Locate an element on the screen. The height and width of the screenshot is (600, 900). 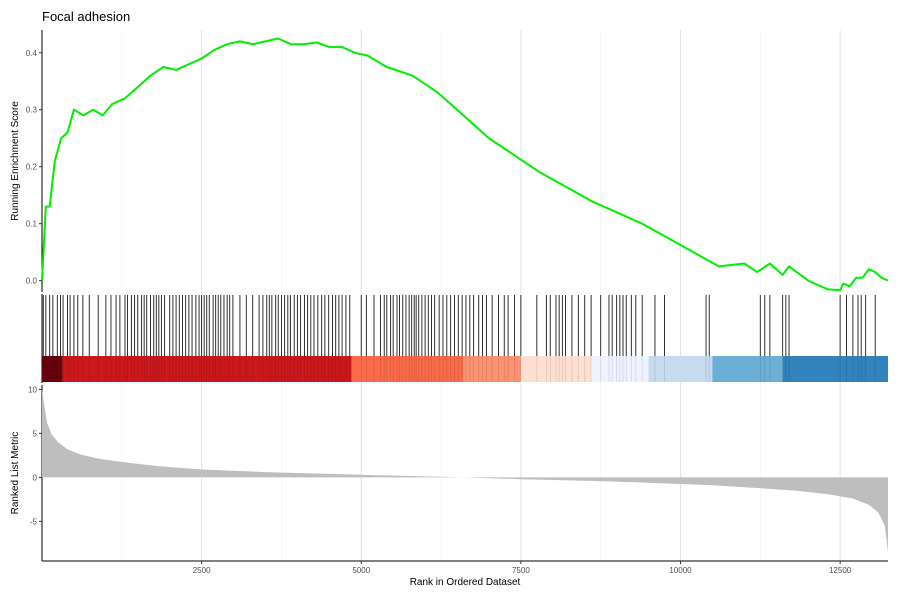
x-axis-ticks: 2500 5000 7500 10000 12500 is located at coordinates (522, 568).